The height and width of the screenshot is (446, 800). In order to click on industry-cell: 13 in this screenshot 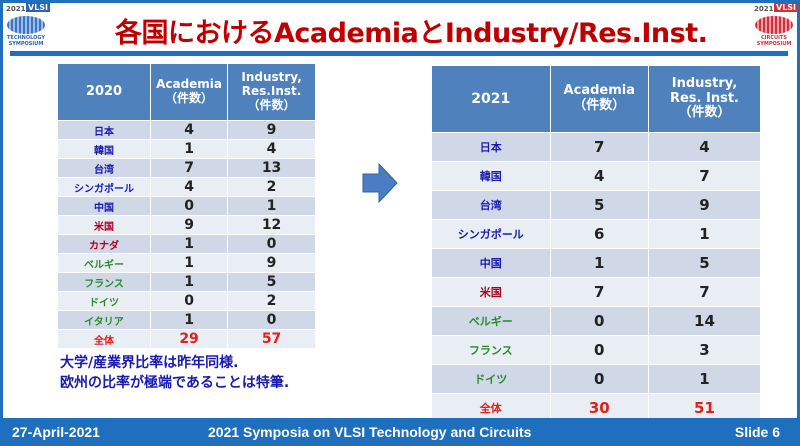, I will do `click(271, 168)`.